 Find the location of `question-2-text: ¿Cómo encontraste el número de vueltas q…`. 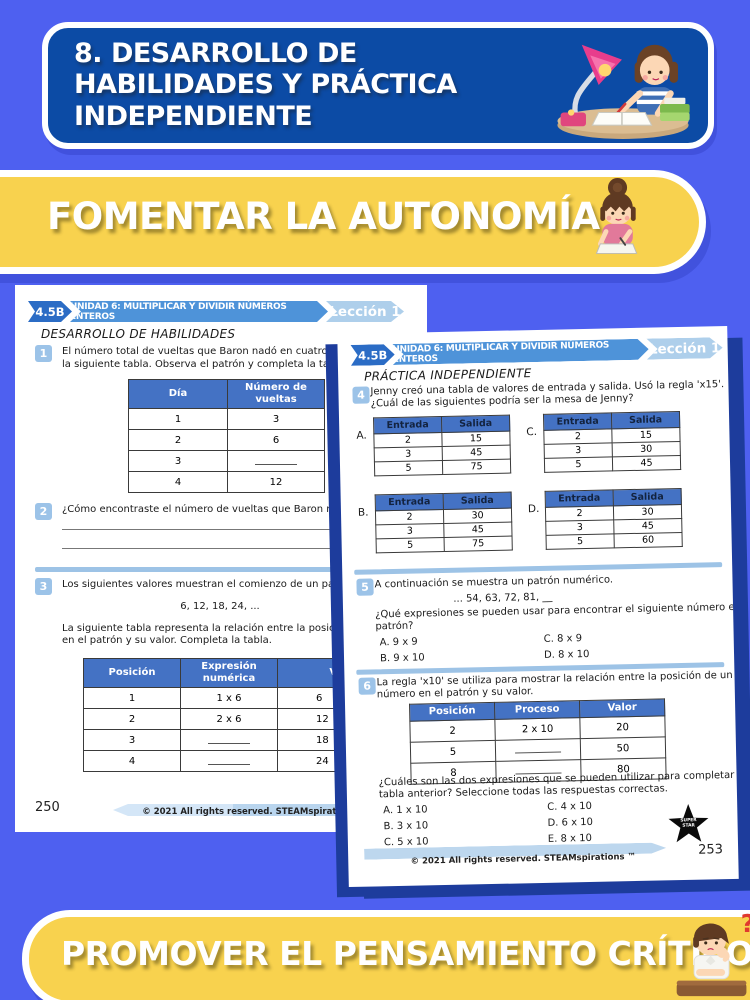

question-2-text: ¿Cómo encontraste el número de vueltas q… is located at coordinates (207, 509).